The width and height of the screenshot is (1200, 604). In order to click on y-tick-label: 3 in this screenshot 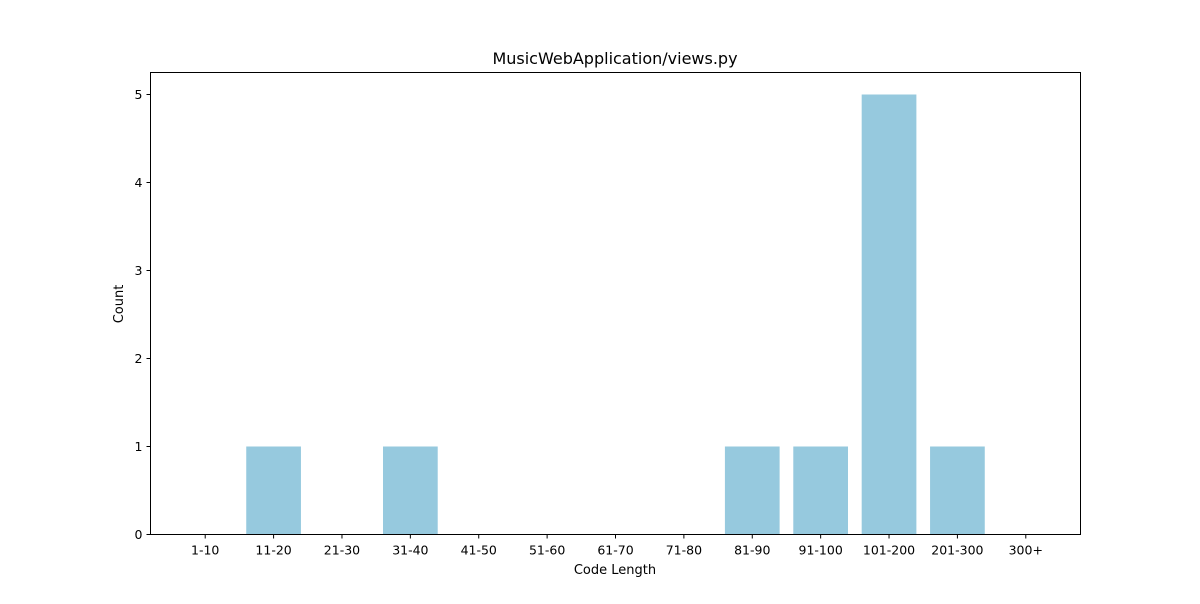, I will do `click(139, 270)`.